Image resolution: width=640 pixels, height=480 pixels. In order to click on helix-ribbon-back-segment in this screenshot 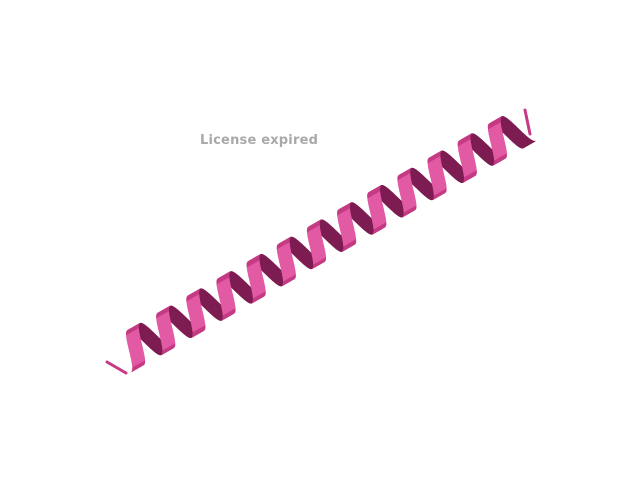, I will do `click(529, 144)`.